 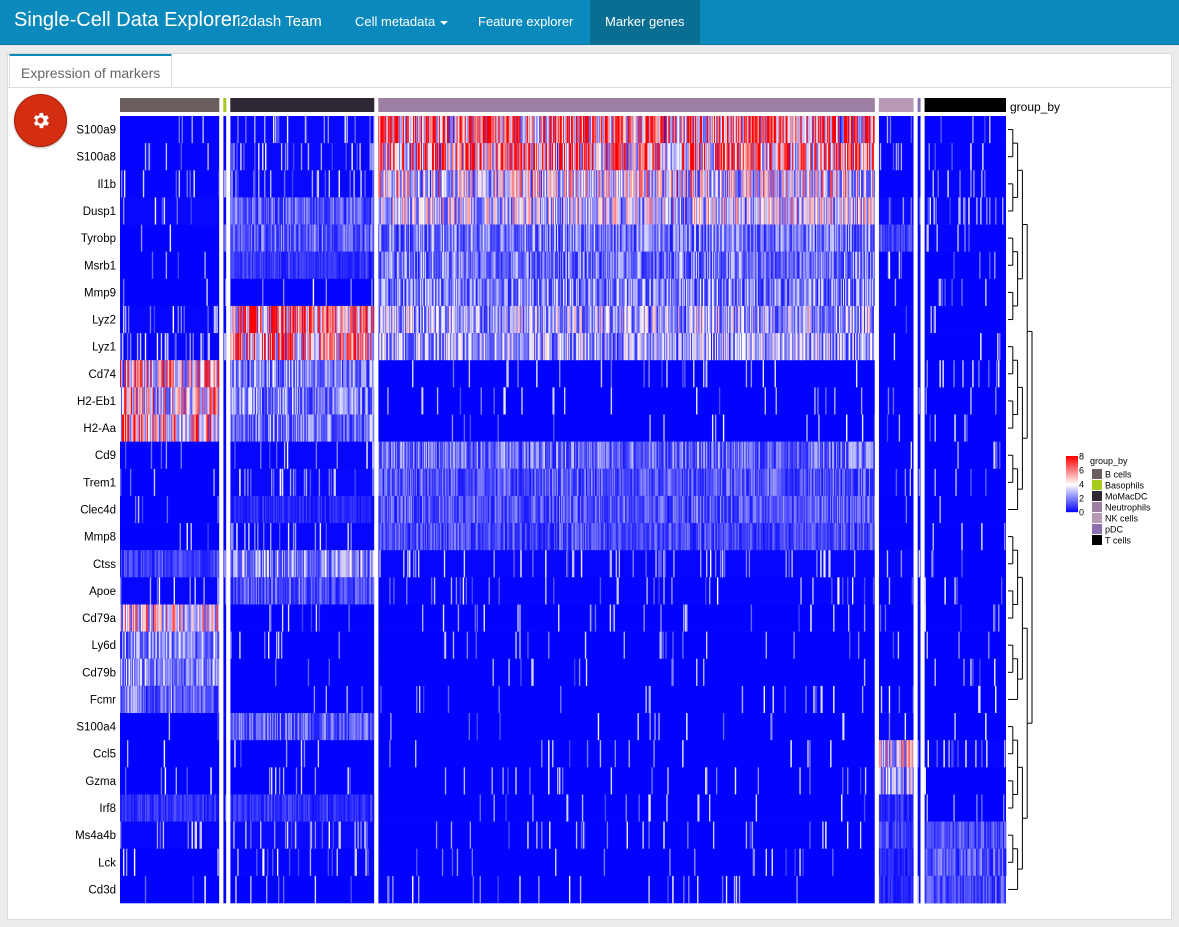 What do you see at coordinates (40, 120) in the screenshot?
I see `settings-button` at bounding box center [40, 120].